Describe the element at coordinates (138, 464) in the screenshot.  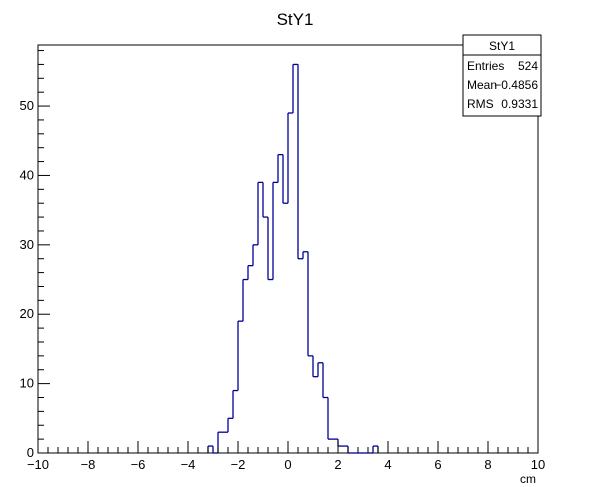
I see `x-tick-label: −6` at that location.